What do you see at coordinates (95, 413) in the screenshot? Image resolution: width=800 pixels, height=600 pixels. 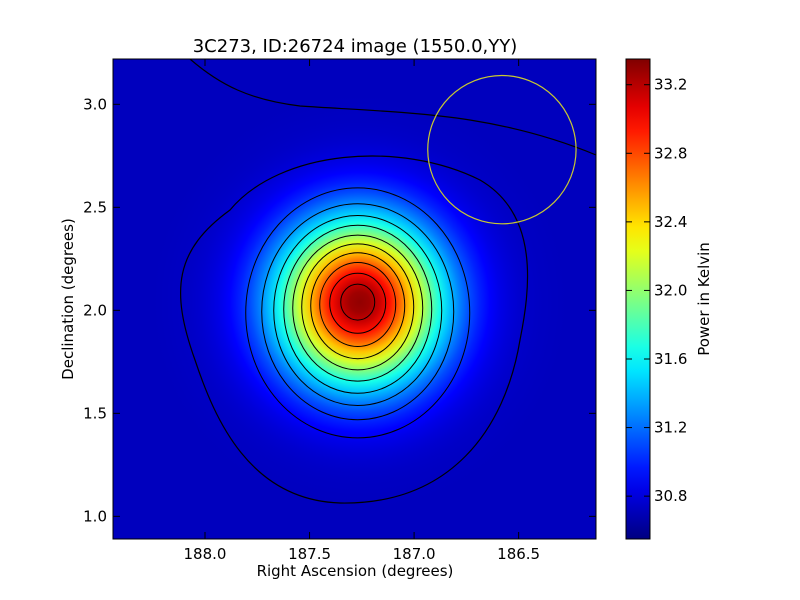 I see `y-tick-label: 1.5` at bounding box center [95, 413].